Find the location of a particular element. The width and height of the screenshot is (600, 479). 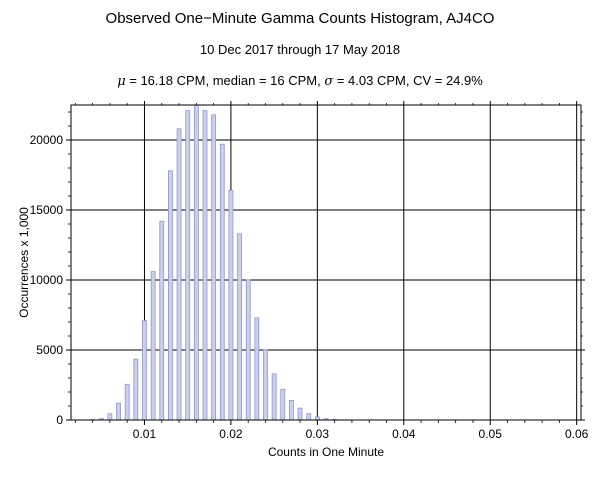

y-tick-label: 0 is located at coordinates (59, 420).